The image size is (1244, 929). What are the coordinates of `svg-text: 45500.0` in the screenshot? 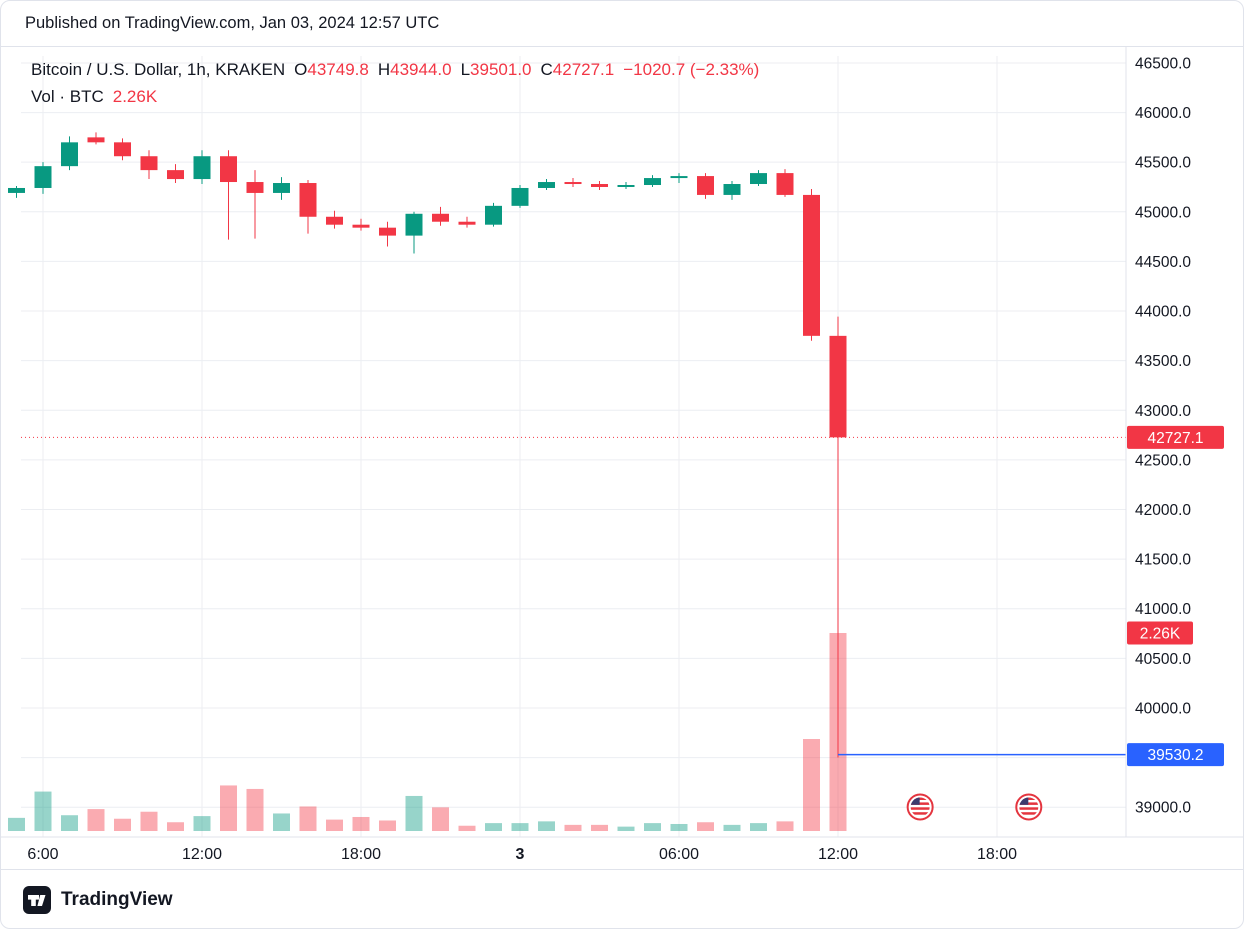 It's located at (1163, 163).